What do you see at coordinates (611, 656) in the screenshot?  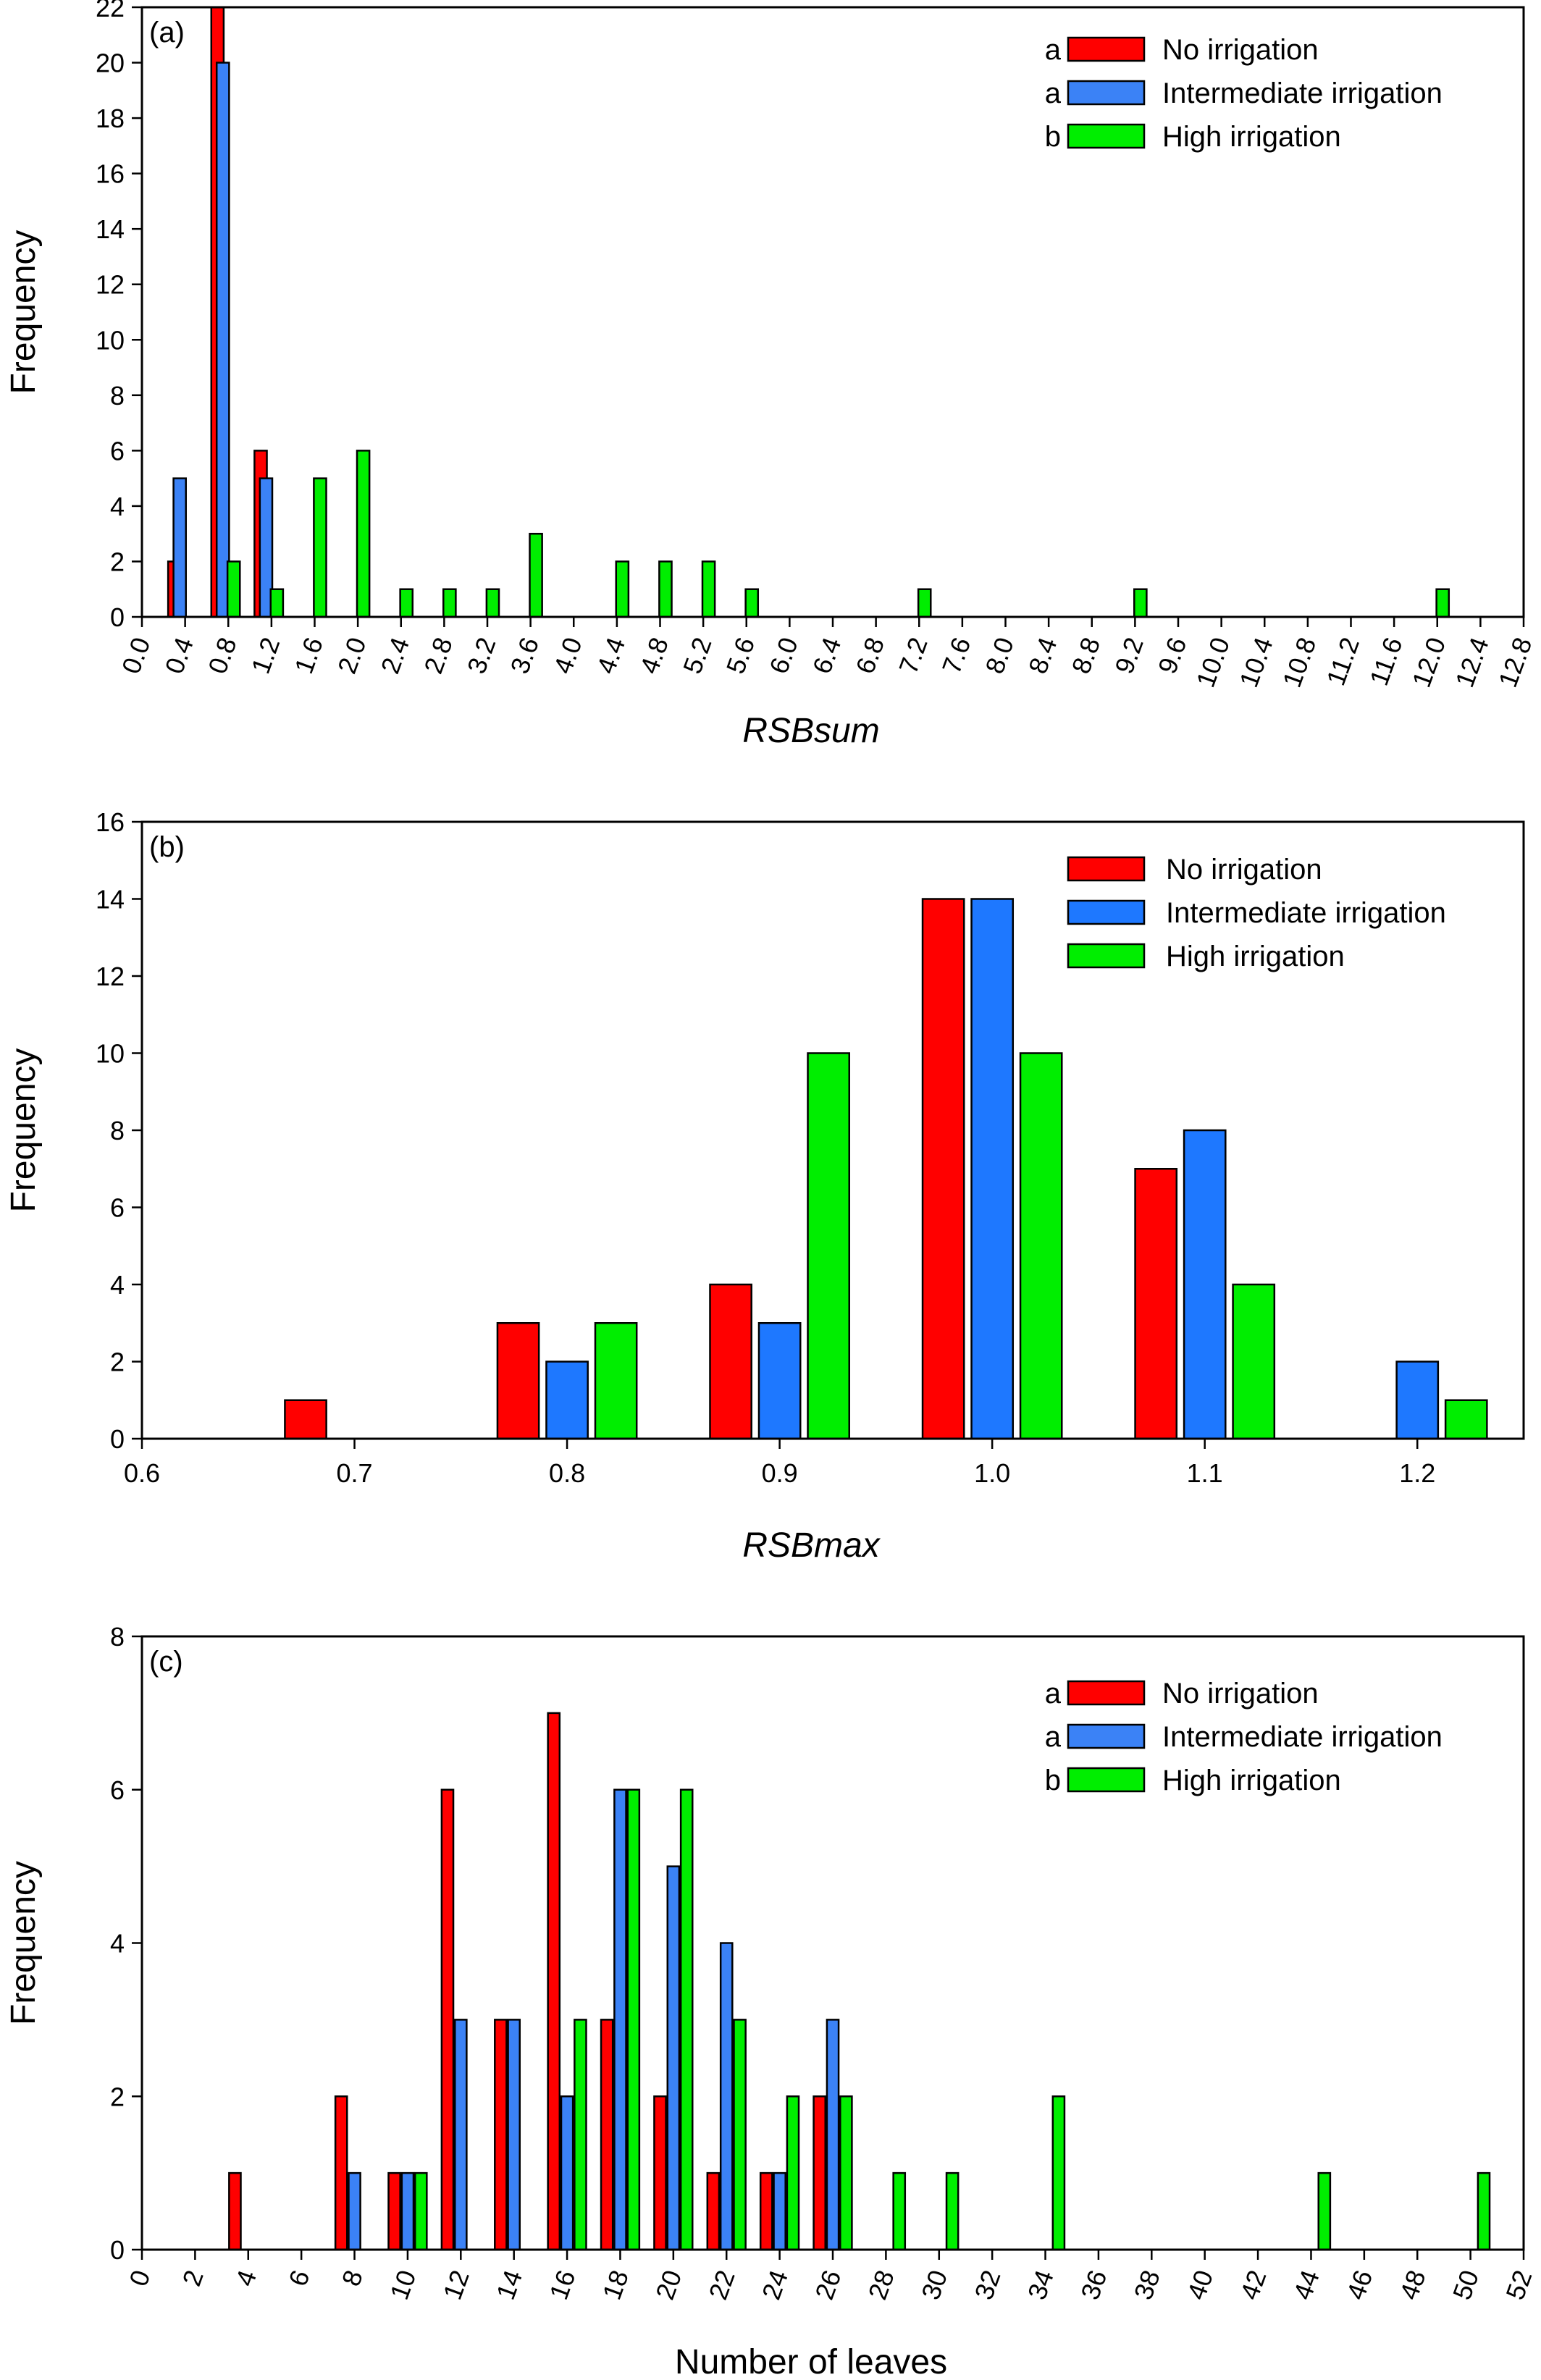 I see `x-tick-label-a-11: 4.4` at bounding box center [611, 656].